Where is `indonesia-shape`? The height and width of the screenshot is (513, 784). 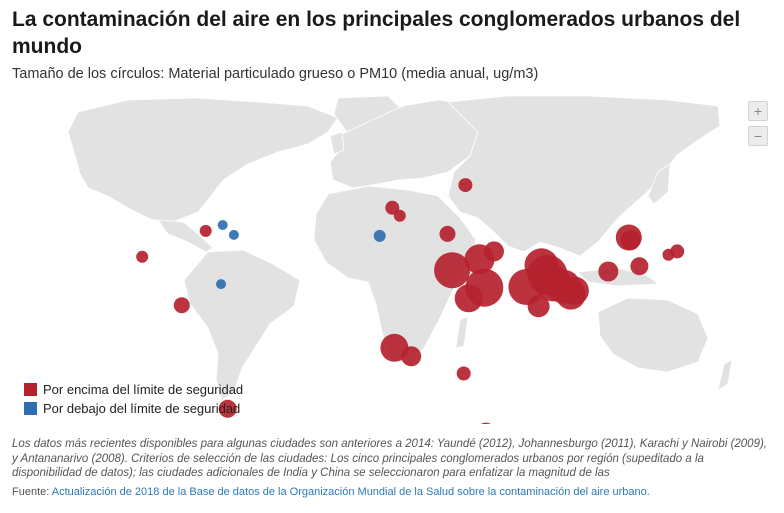 indonesia-shape is located at coordinates (618, 277).